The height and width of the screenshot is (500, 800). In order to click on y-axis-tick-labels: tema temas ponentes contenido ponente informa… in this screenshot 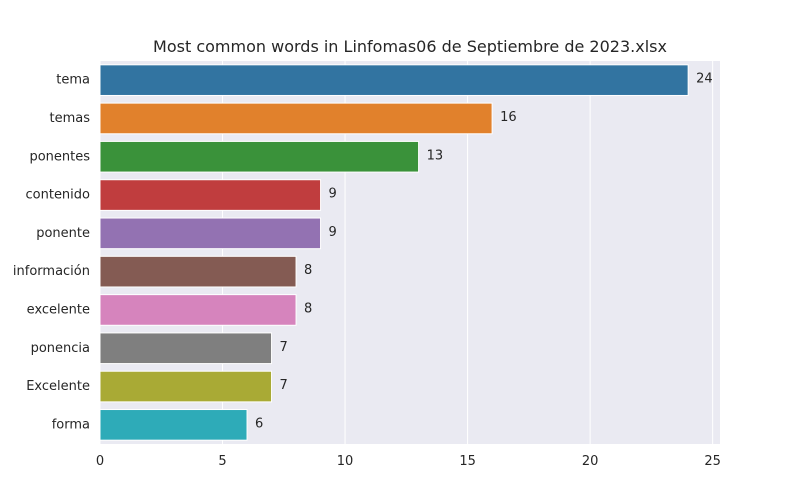, I will do `click(51, 253)`.